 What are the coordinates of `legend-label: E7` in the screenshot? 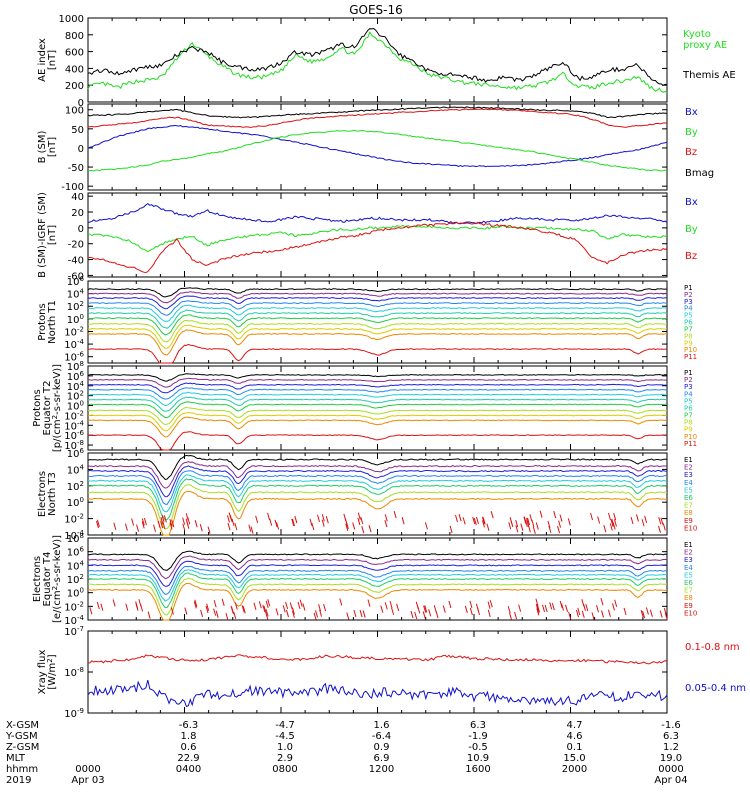 It's located at (688, 591).